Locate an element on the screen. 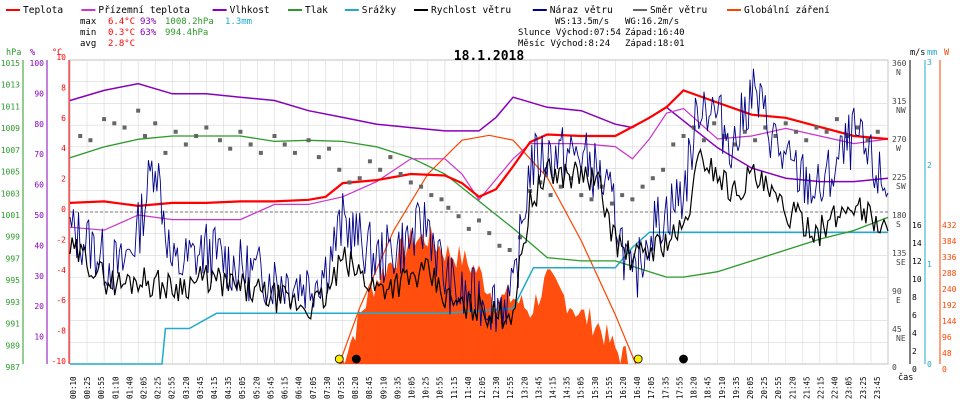 The width and height of the screenshot is (966, 400). legend-item-6: Náraz větru is located at coordinates (581, 10).